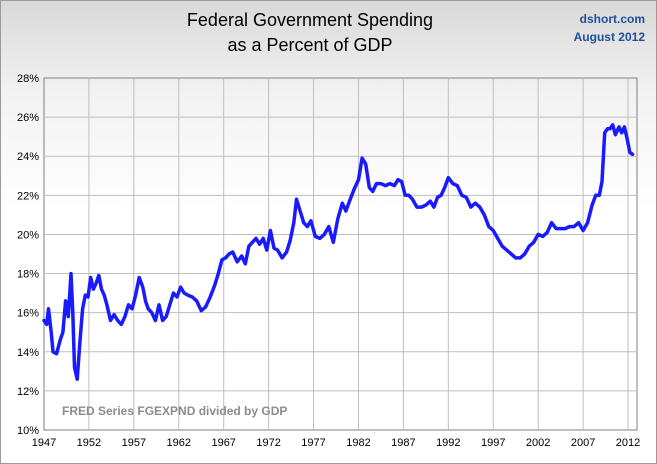 Image resolution: width=657 pixels, height=464 pixels. What do you see at coordinates (358, 443) in the screenshot?
I see `x-tick-label: 1982` at bounding box center [358, 443].